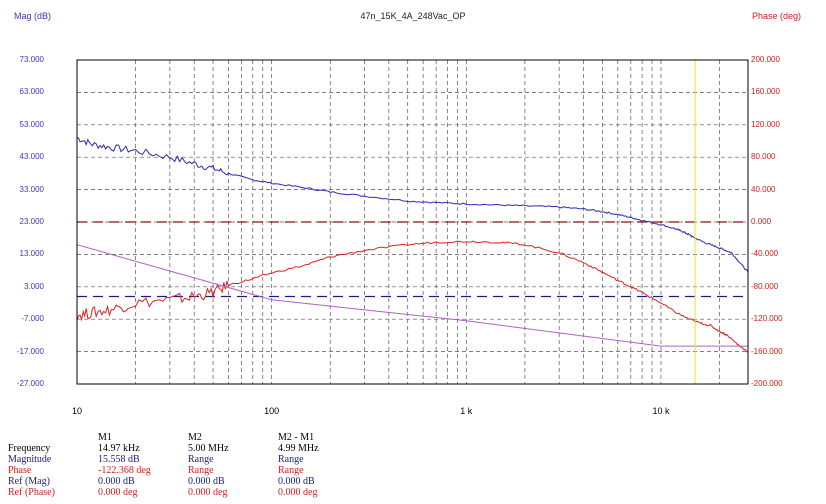 Image resolution: width=826 pixels, height=504 pixels. I want to click on m1-value: -122.368 deg, so click(124, 470).